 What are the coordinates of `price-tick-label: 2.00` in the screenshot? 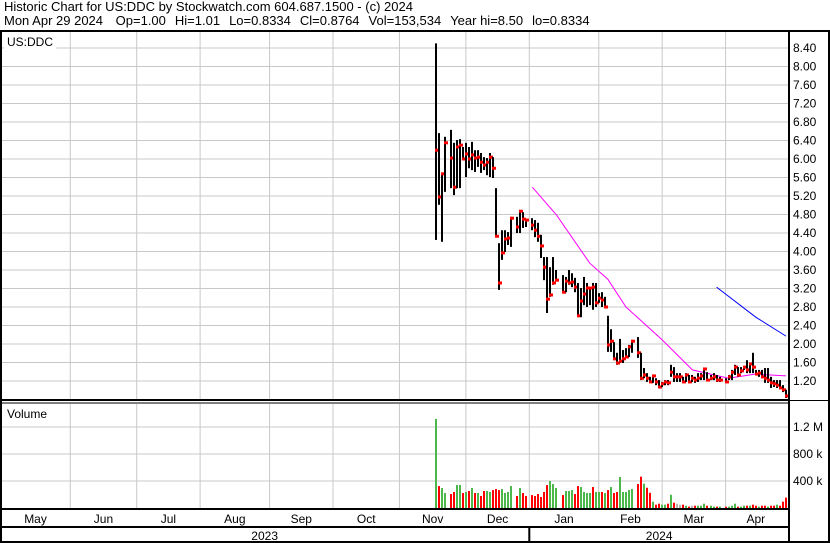 It's located at (805, 344).